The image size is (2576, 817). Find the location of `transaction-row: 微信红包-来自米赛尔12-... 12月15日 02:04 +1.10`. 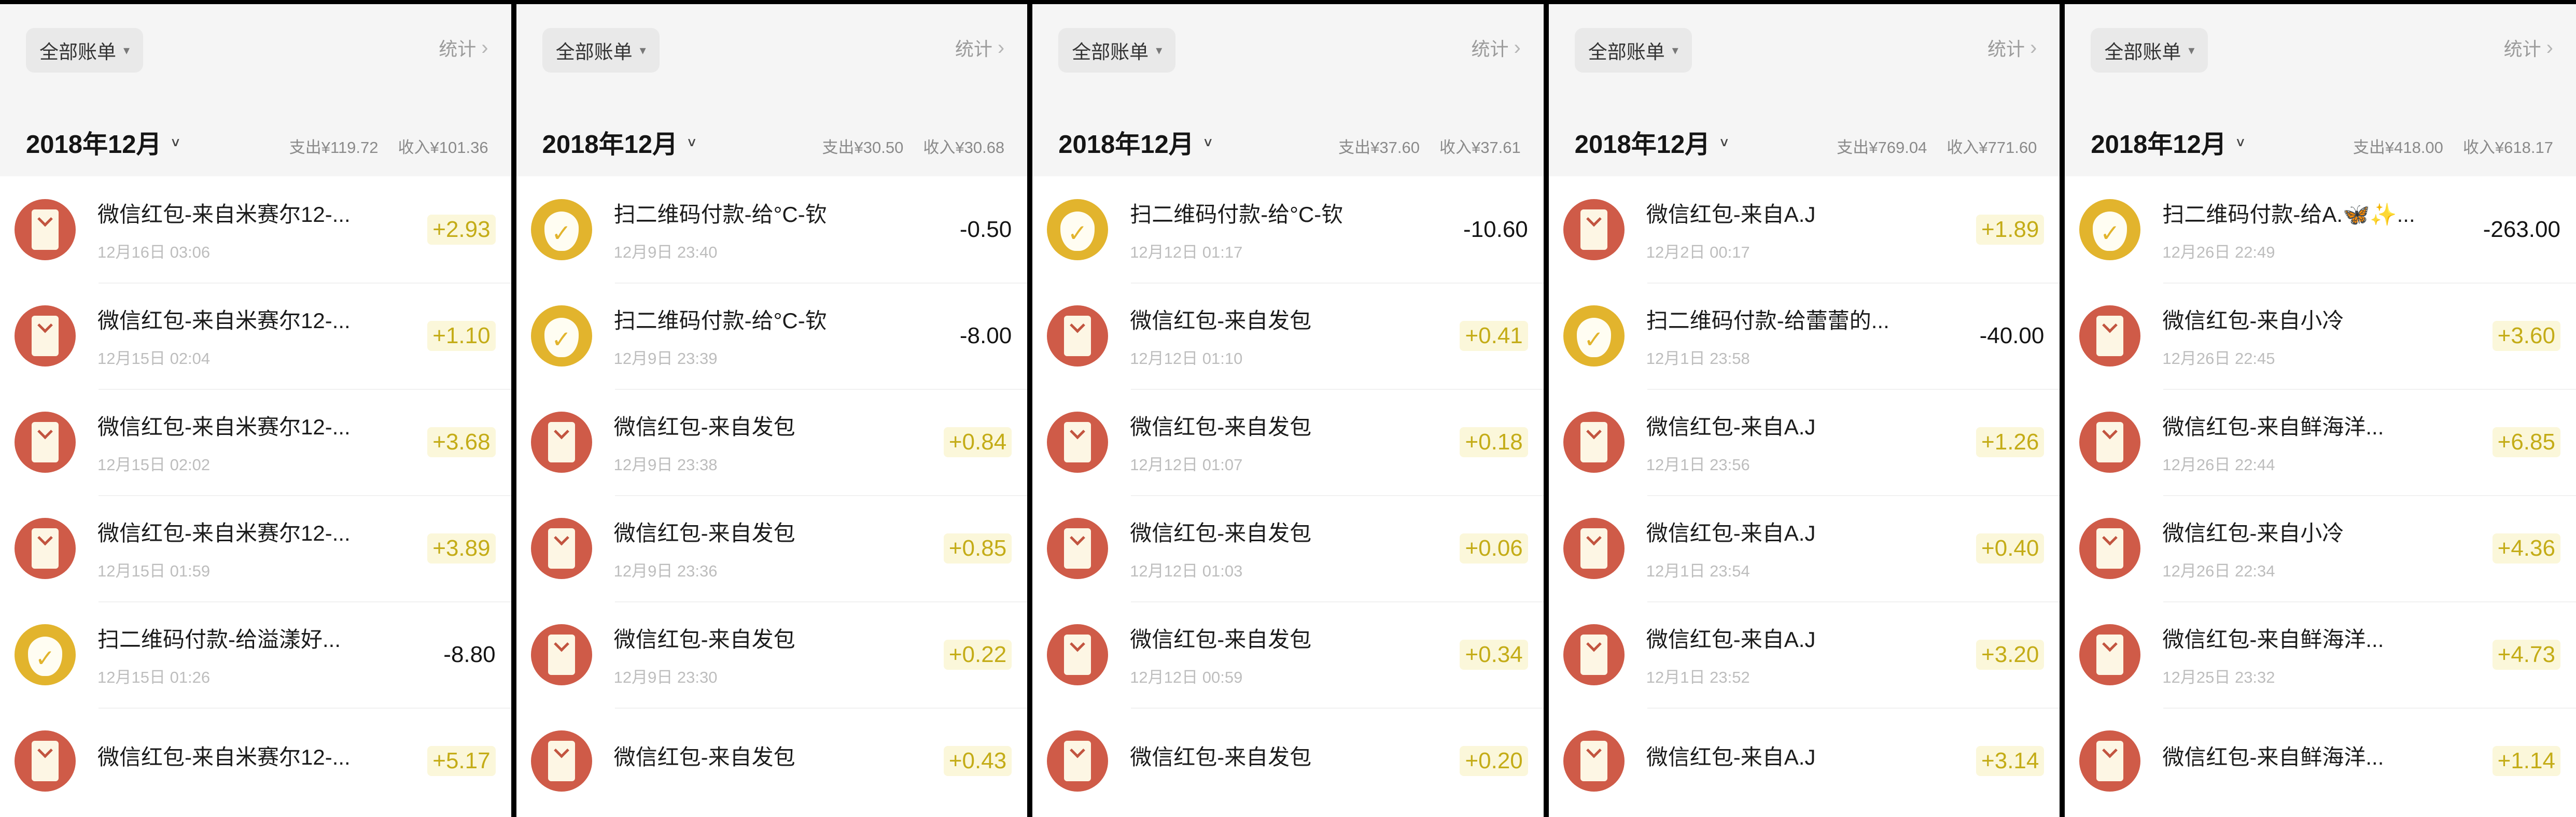

transaction-row: 微信红包-来自米赛尔12-... 12月15日 02:04 +1.10 is located at coordinates (255, 336).